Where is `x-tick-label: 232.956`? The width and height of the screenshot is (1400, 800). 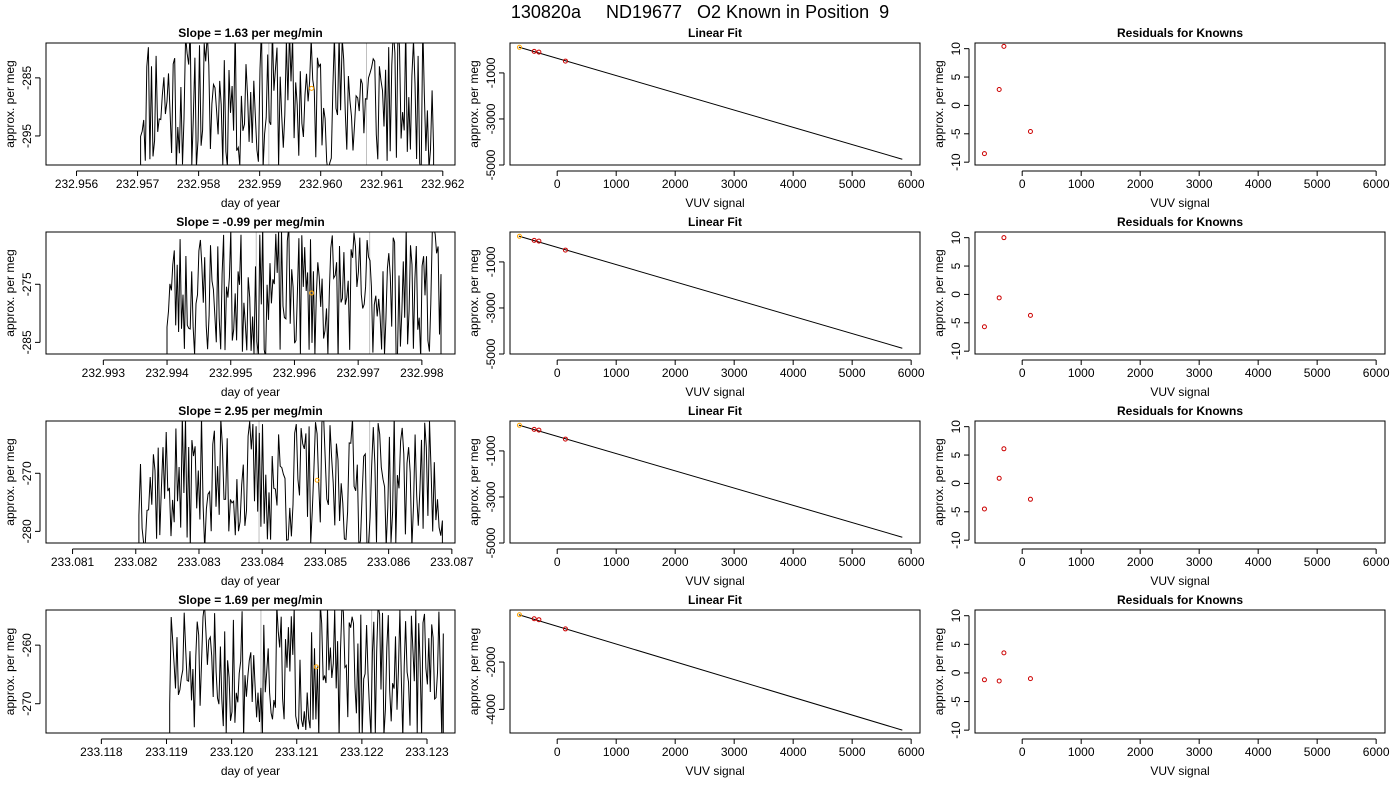 x-tick-label: 232.956 is located at coordinates (77, 184).